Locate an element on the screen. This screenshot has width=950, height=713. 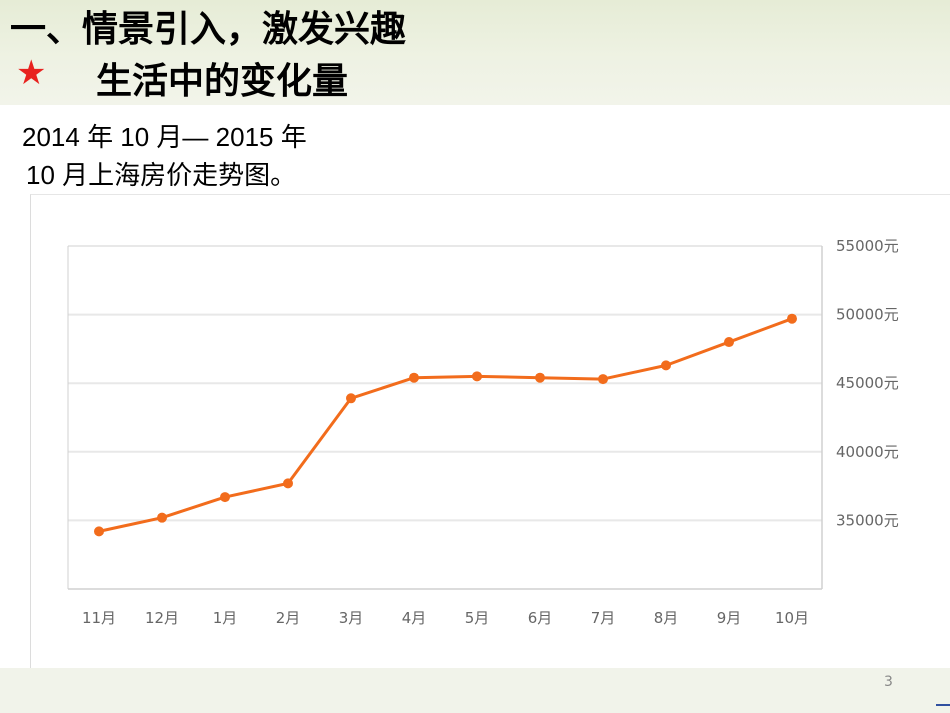
description-line-1: 2014 年 10 月— 2015 年 is located at coordinates (164, 137).